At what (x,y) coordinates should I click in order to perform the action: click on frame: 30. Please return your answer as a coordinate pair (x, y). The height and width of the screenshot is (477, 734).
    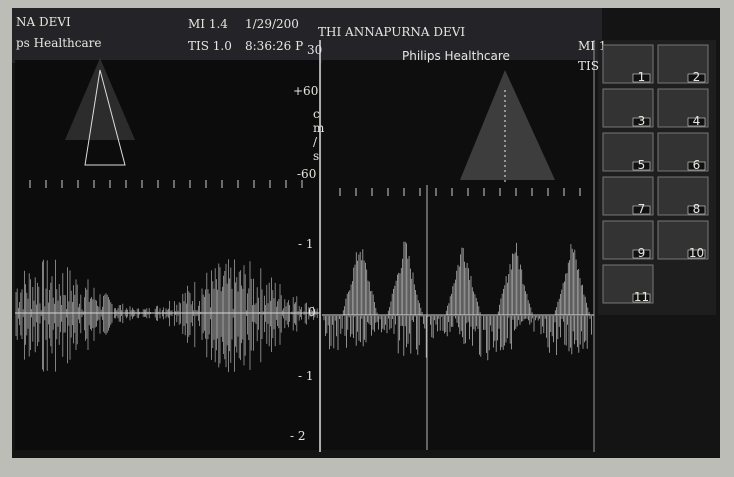
    Looking at the image, I should click on (314, 50).